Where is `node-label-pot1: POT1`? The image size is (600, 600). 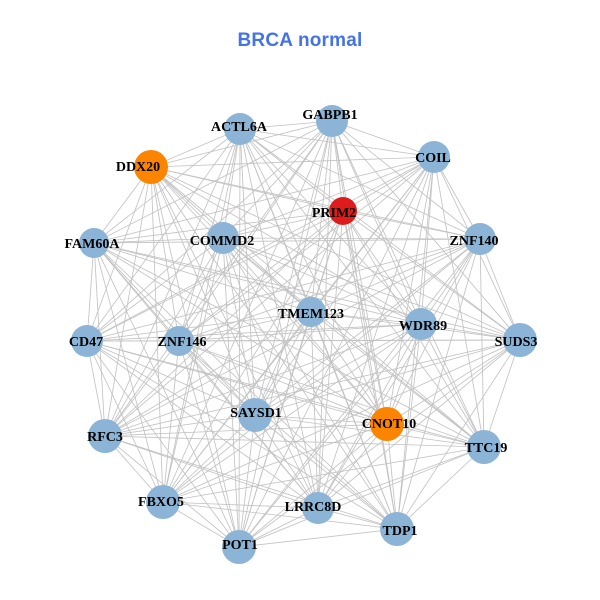 node-label-pot1: POT1 is located at coordinates (240, 545).